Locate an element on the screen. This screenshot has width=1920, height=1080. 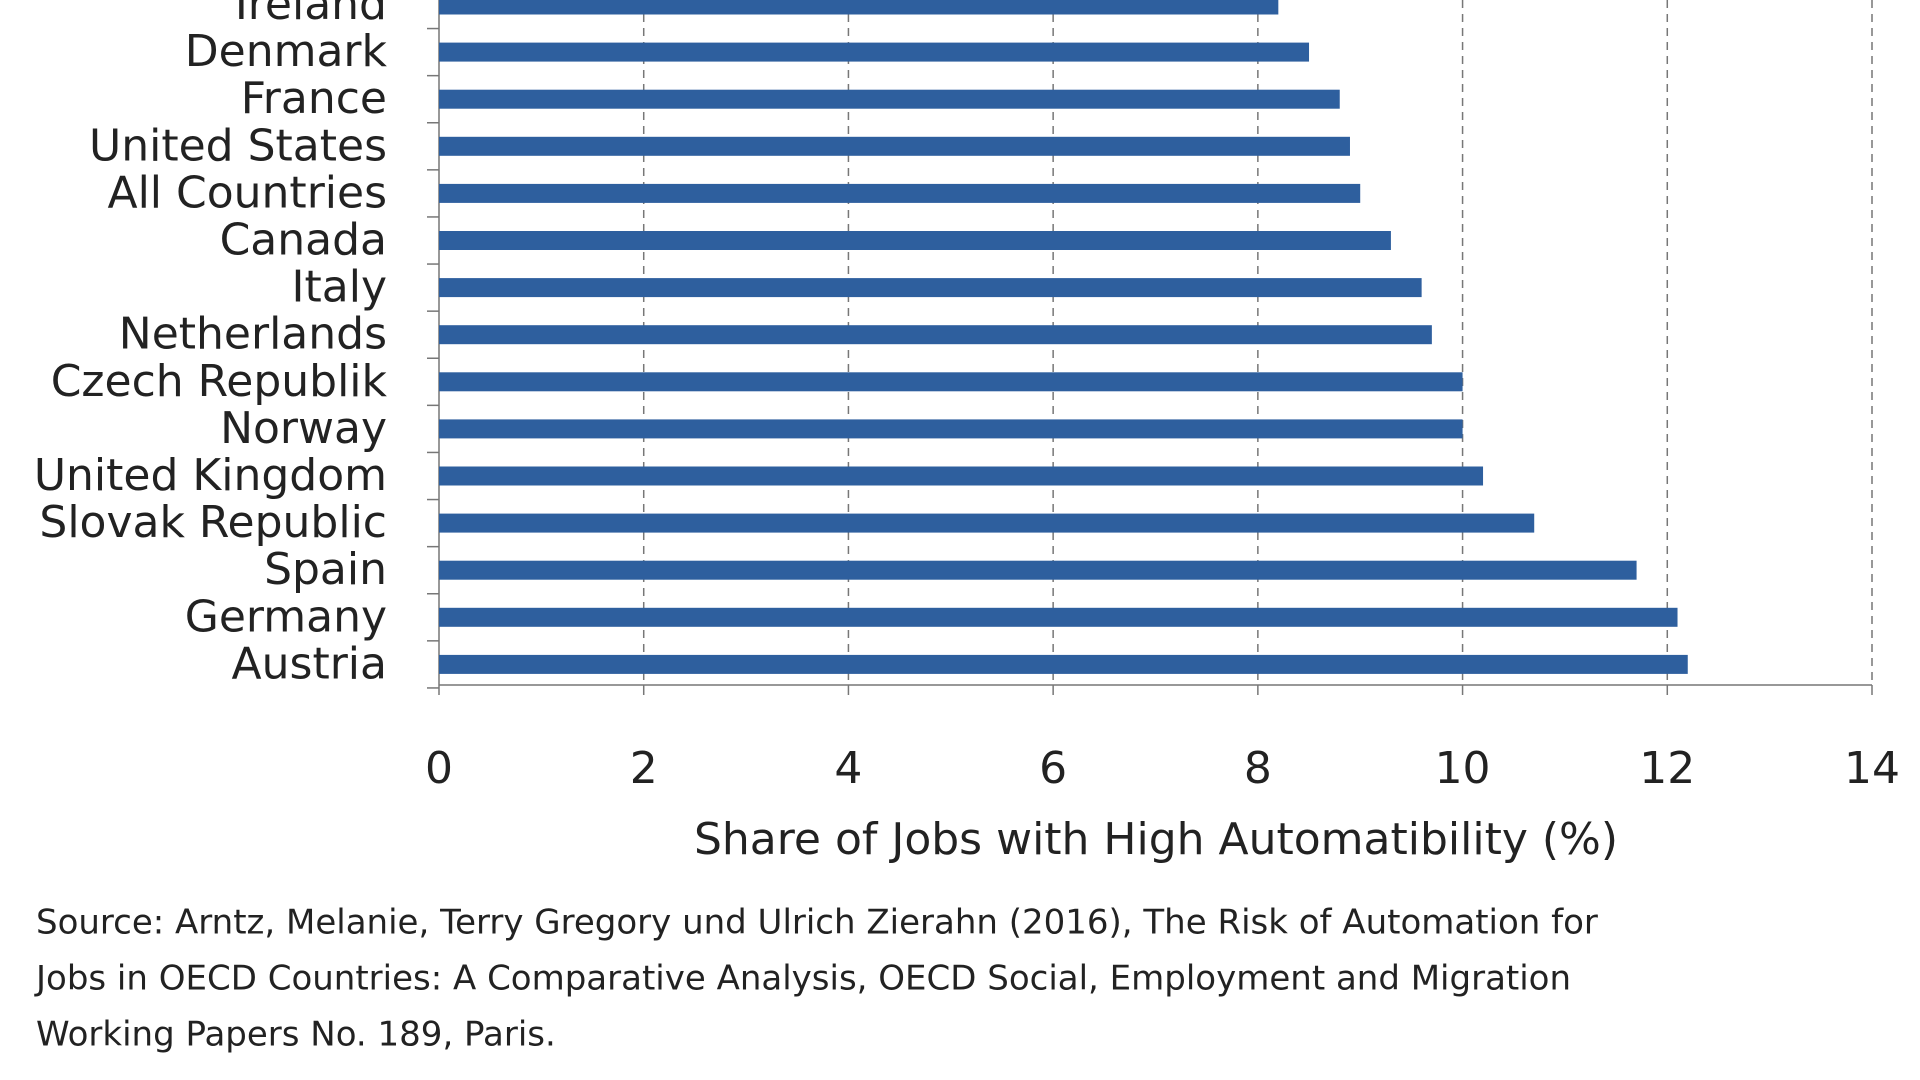
x-tick-label: 0 is located at coordinates (439, 768).